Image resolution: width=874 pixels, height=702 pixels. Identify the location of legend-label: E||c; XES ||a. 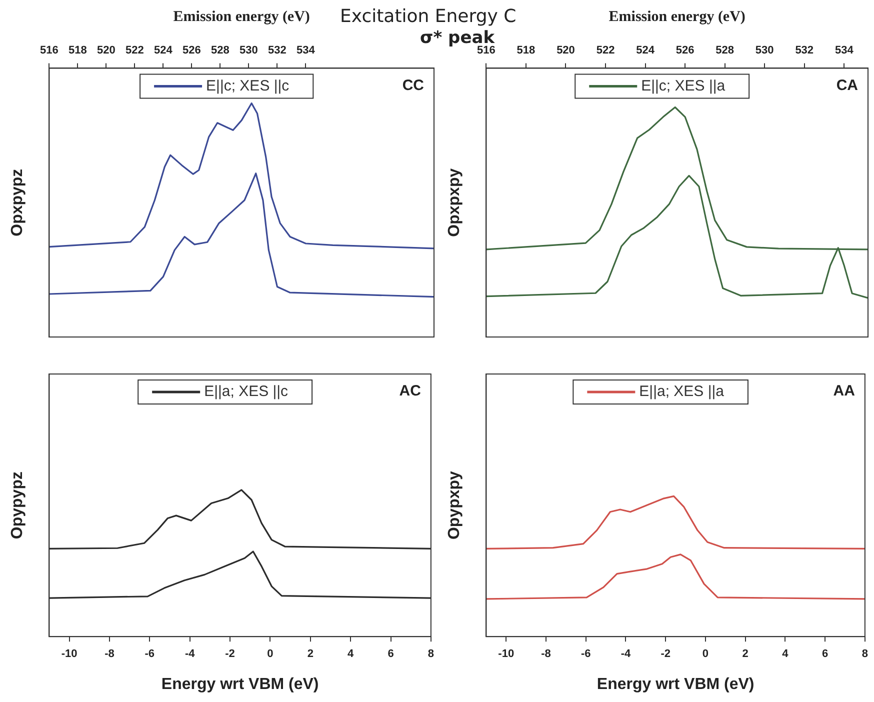
(683, 85).